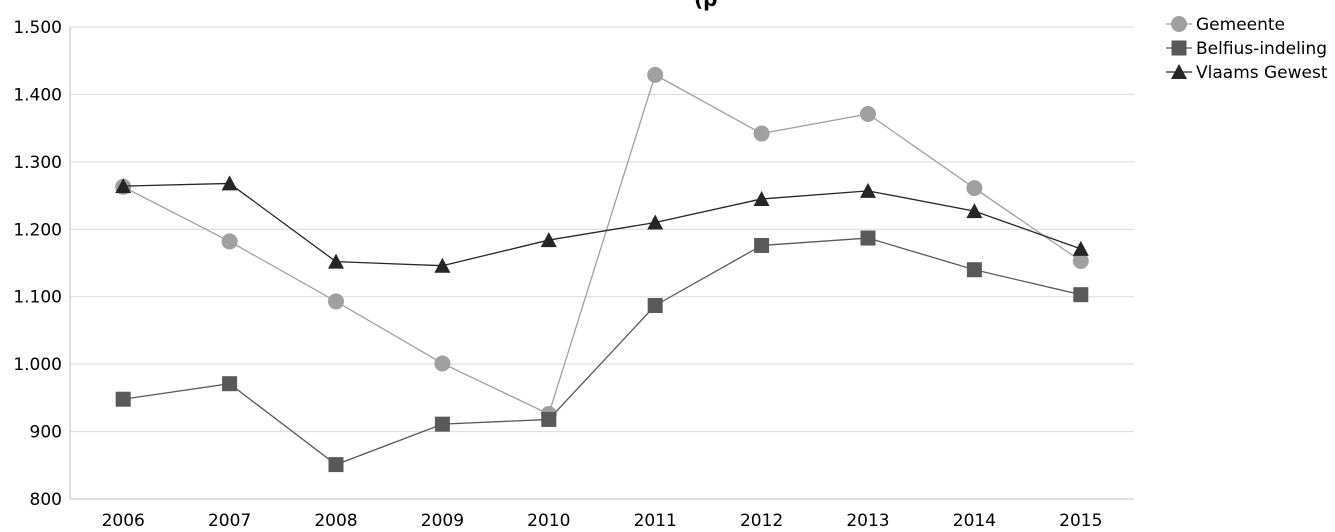 The width and height of the screenshot is (1335, 532). I want to click on legend-entry: Vlaams Gewest, so click(1247, 73).